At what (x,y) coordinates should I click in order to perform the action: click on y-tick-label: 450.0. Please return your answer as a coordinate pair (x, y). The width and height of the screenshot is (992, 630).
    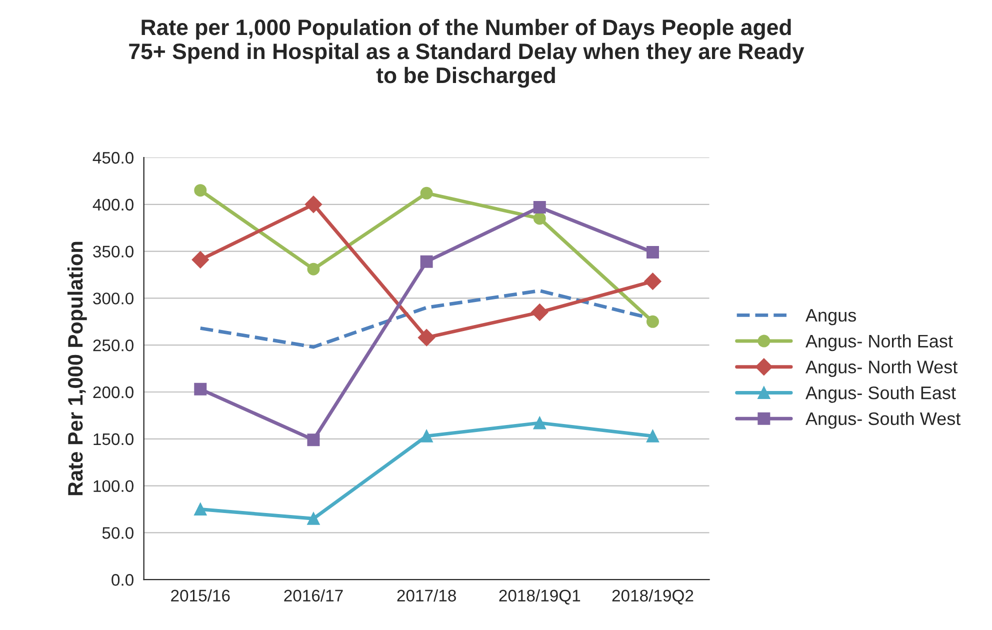
    Looking at the image, I should click on (113, 158).